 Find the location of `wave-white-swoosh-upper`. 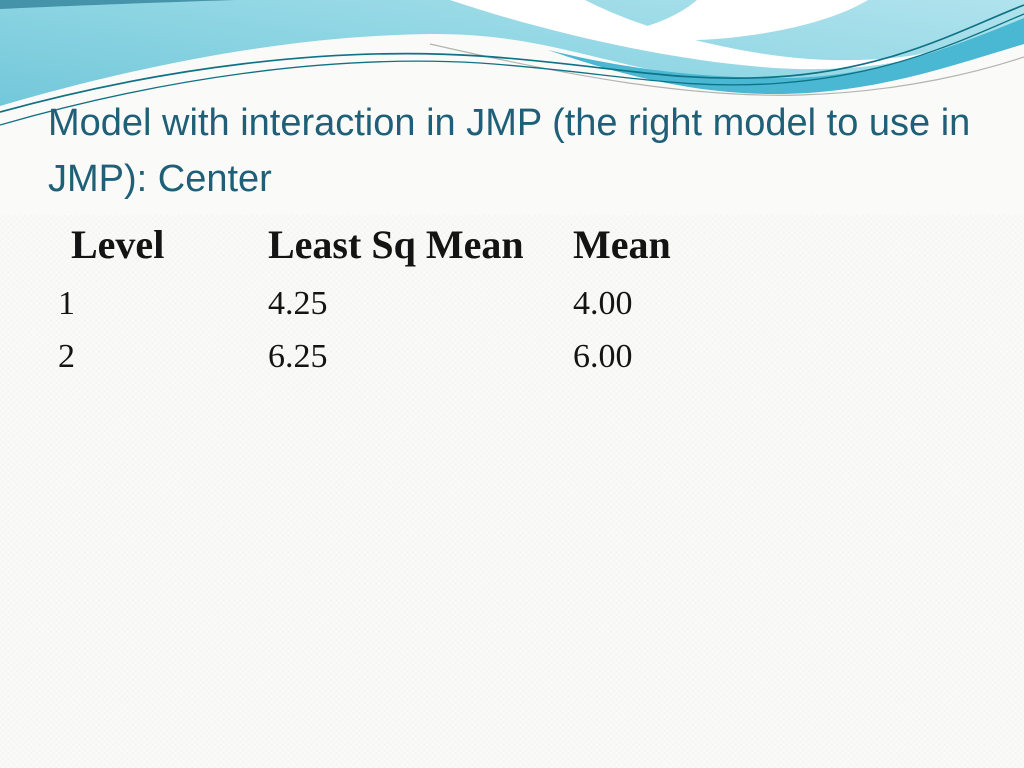

wave-white-swoosh-upper is located at coordinates (701, 35).